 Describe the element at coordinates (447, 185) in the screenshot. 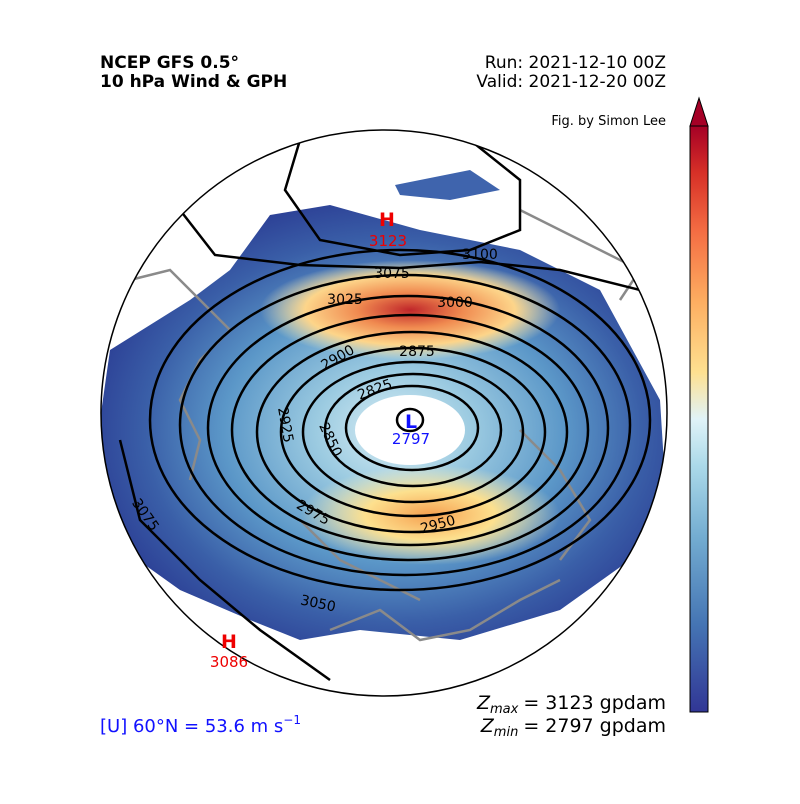

I see `wind-field` at that location.